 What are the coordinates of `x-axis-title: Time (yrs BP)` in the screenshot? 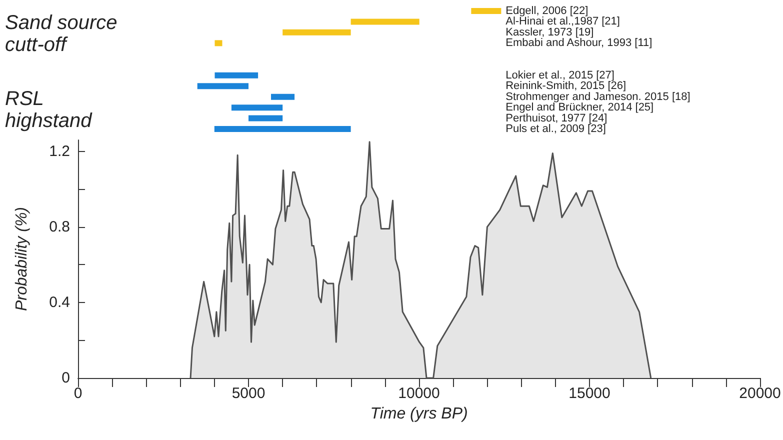 It's located at (419, 413).